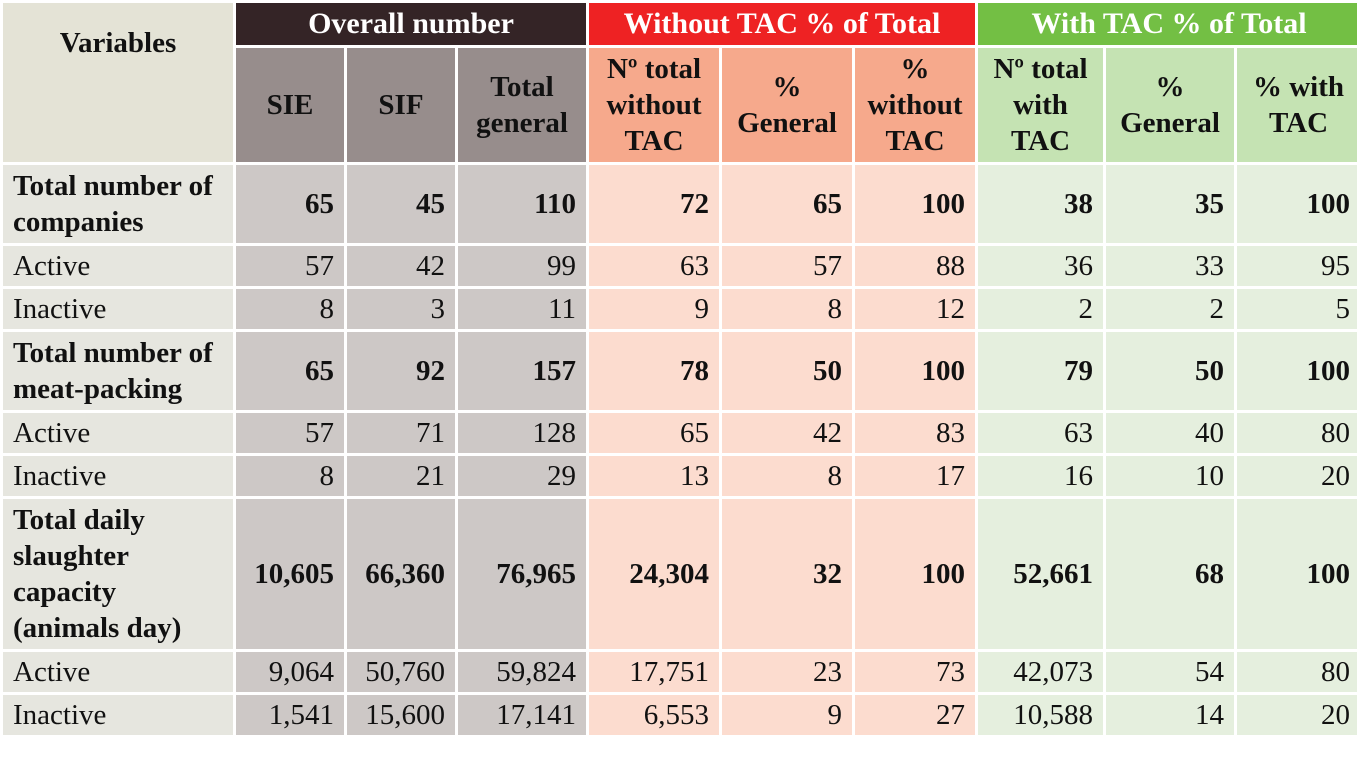 The image size is (1357, 773). Describe the element at coordinates (401, 204) in the screenshot. I see `cell: 45` at that location.